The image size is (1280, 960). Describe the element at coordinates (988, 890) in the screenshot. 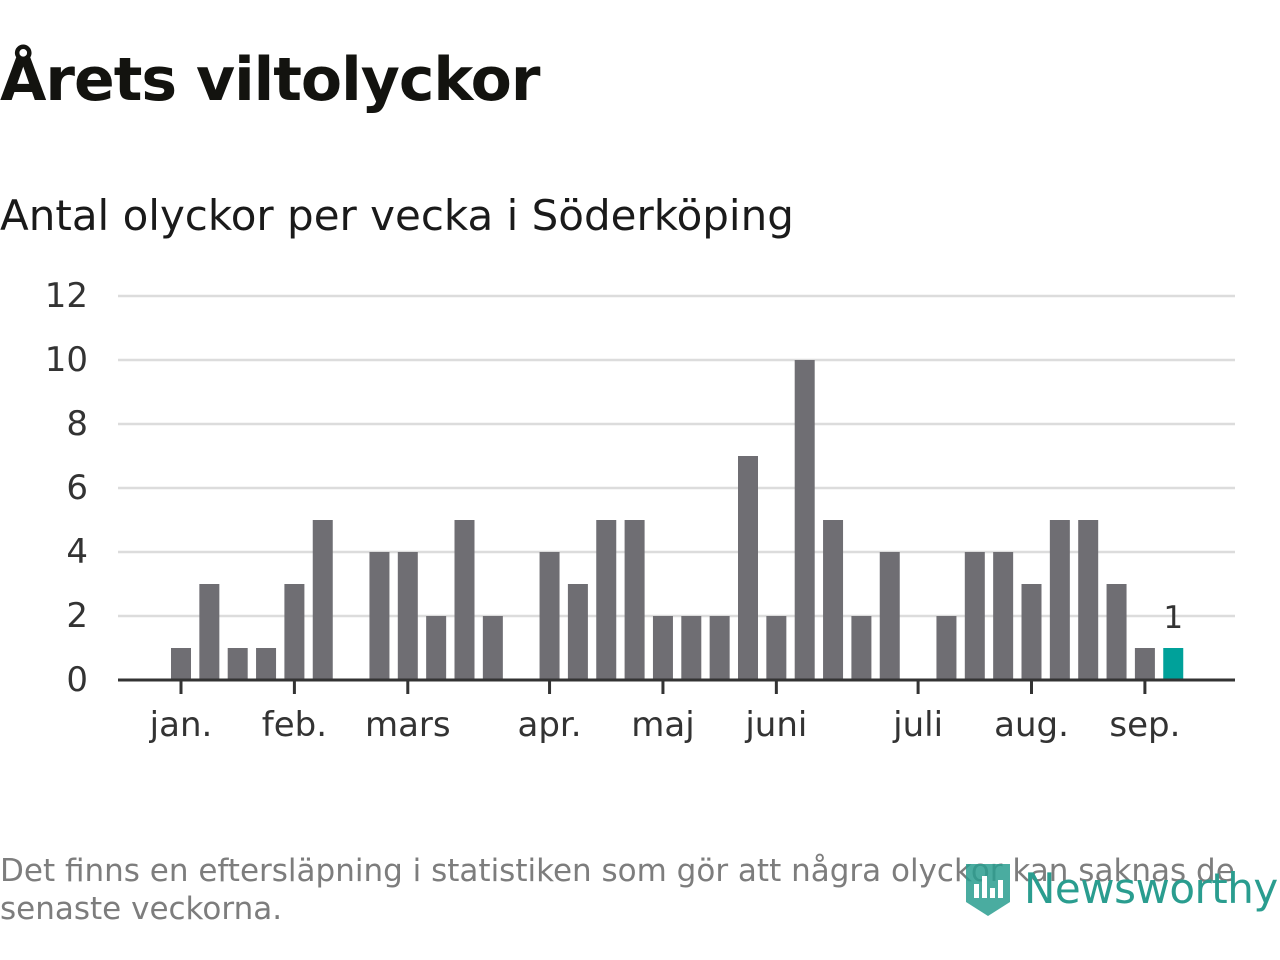

I see `newsworthy-logo-icon` at that location.